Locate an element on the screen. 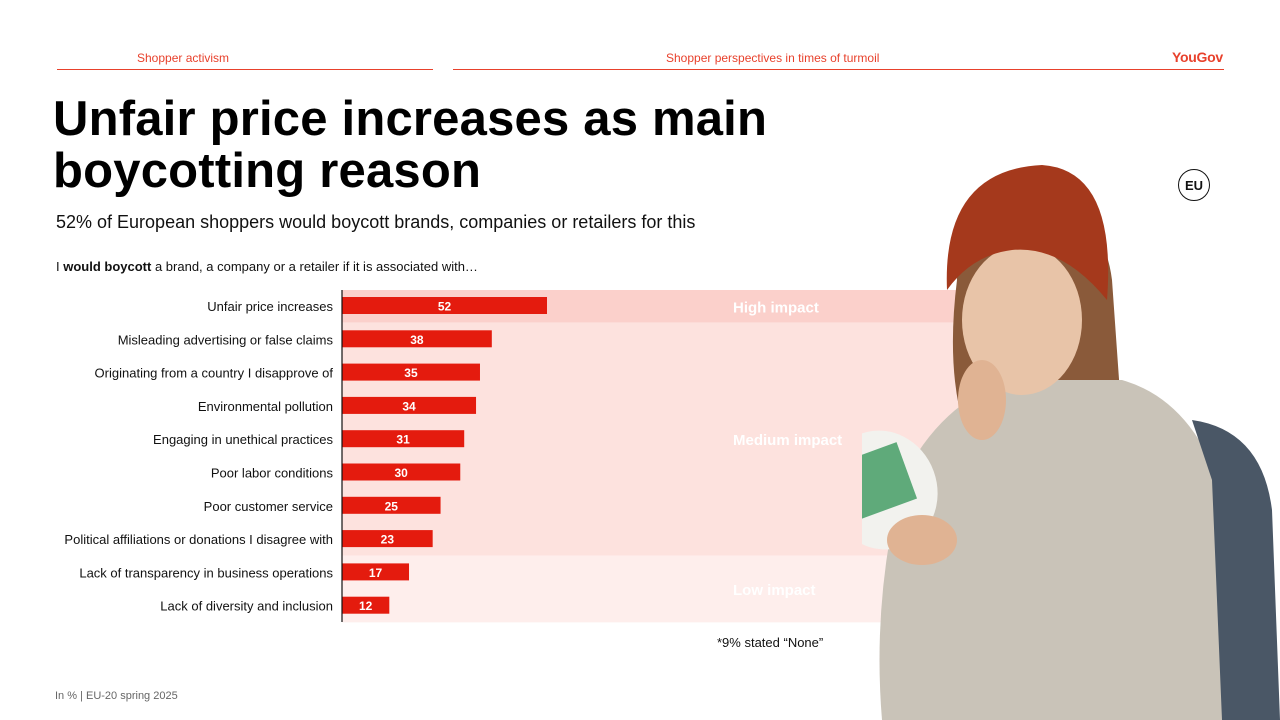 The width and height of the screenshot is (1280, 720). report-title: Shopper perspectives in times of turmoil is located at coordinates (773, 58).